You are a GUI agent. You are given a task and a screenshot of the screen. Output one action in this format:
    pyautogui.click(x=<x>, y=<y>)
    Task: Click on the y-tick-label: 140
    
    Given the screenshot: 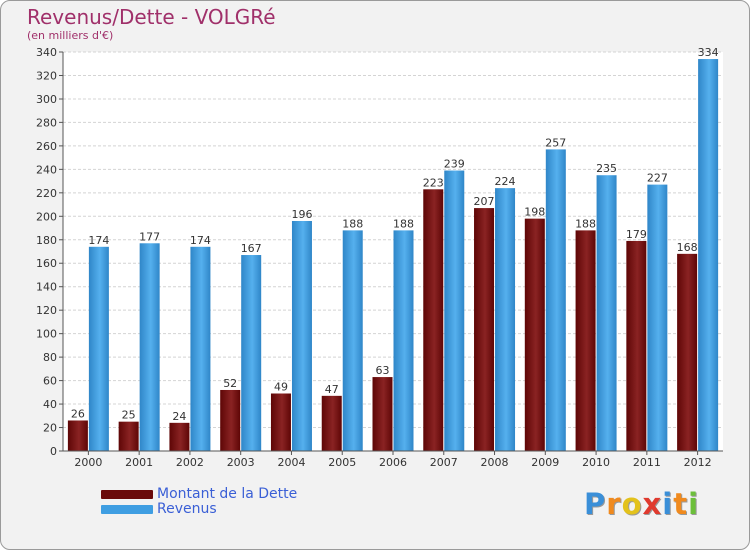 What is the action you would take?
    pyautogui.click(x=46, y=287)
    